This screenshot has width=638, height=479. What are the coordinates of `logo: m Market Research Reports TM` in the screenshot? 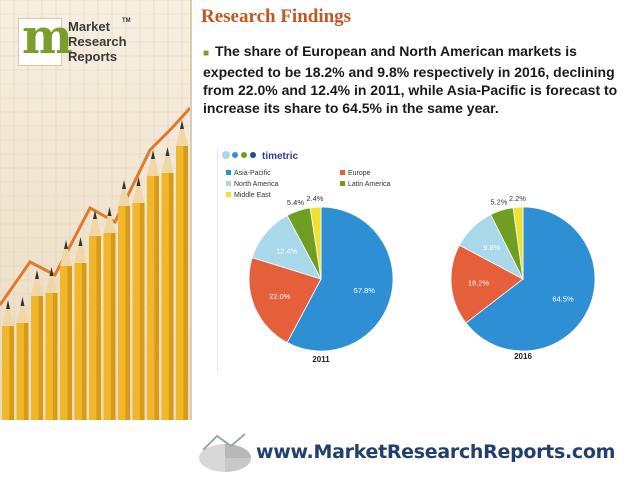 It's located at (80, 41).